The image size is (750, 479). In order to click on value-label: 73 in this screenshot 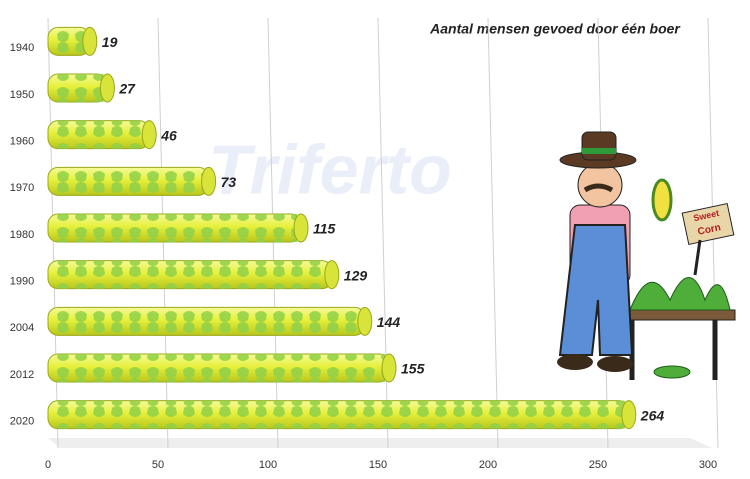, I will do `click(229, 182)`.